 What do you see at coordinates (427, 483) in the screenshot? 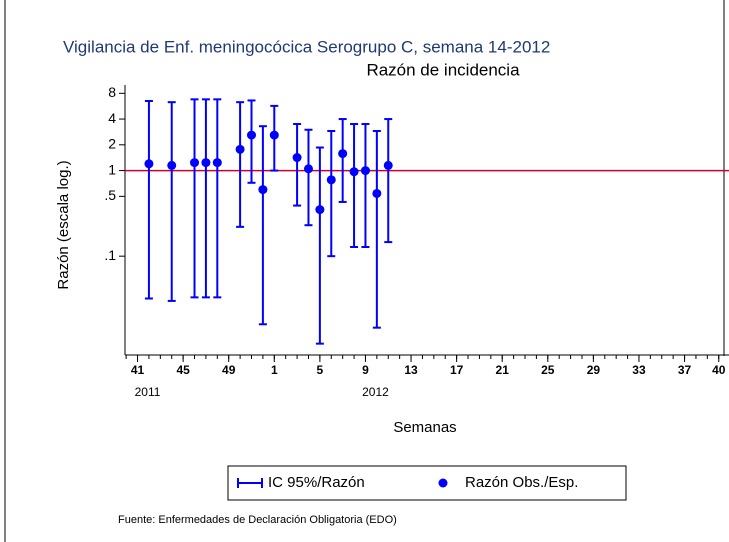
I see `legend-box` at bounding box center [427, 483].